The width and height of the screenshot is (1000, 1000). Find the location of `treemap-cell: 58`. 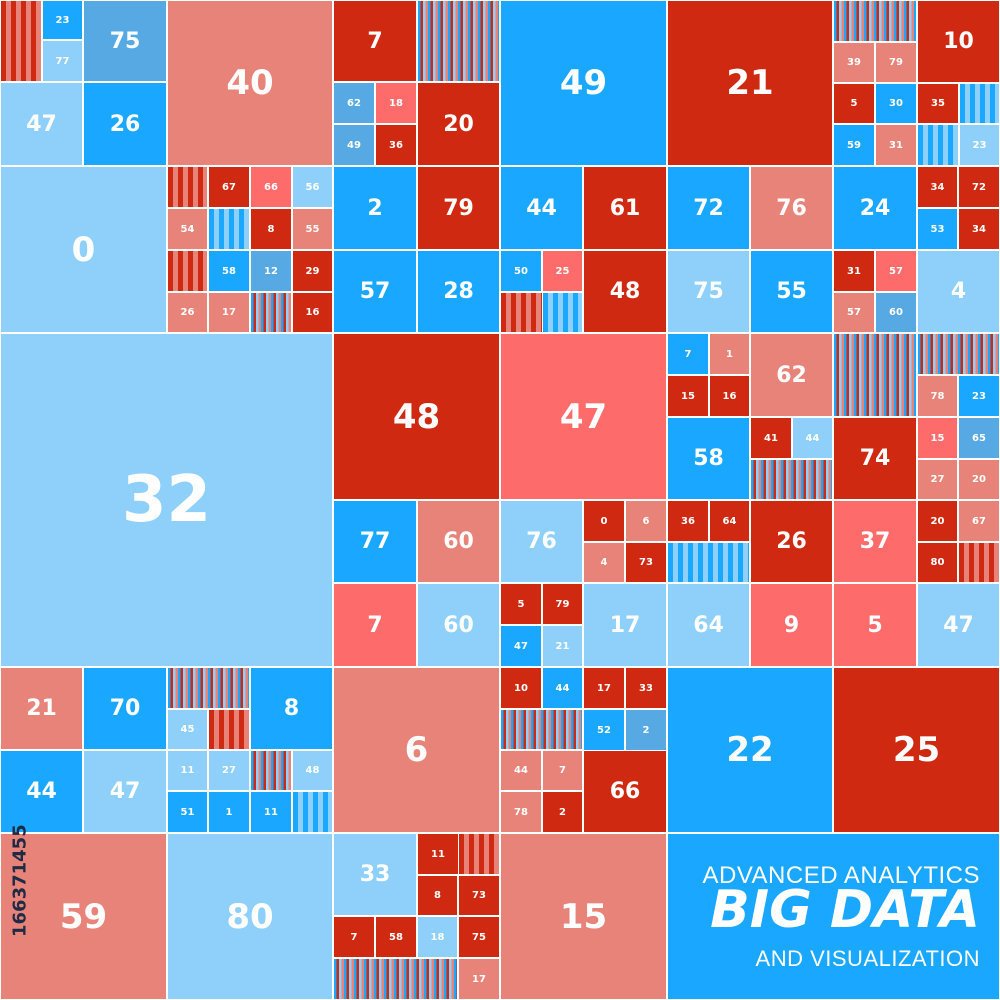

treemap-cell: 58 is located at coordinates (229, 271).